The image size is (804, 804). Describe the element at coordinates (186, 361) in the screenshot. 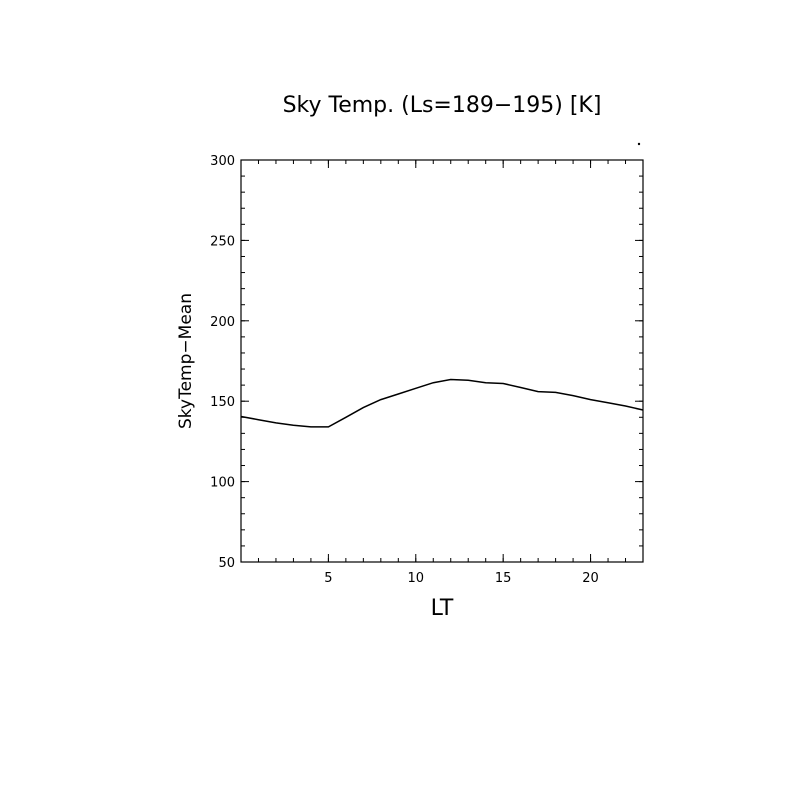

I see `y-axis-label: SkyTemp−Mean` at that location.